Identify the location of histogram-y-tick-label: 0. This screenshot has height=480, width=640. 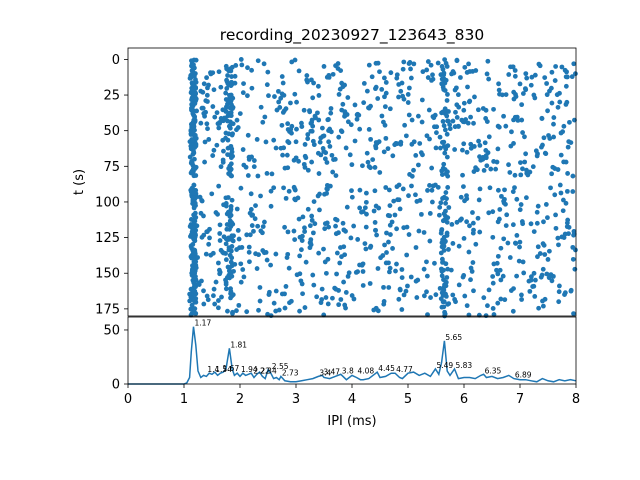
(116, 385).